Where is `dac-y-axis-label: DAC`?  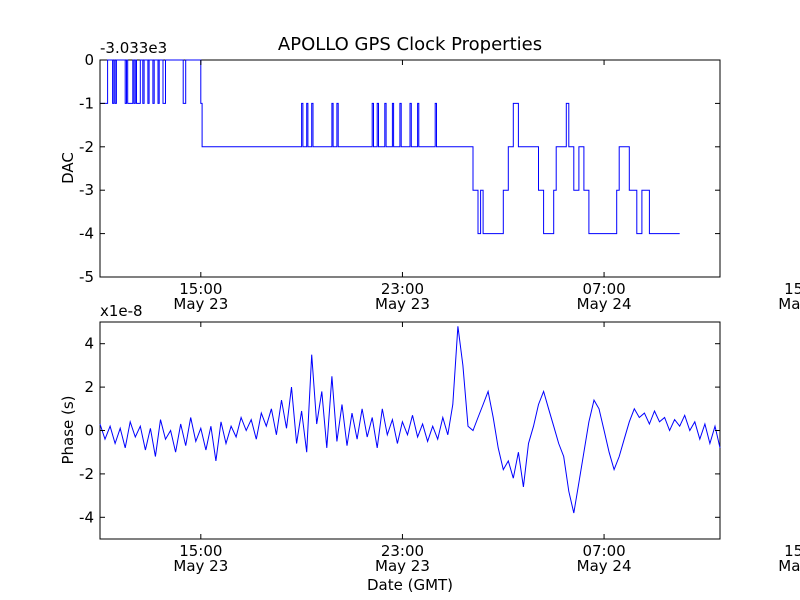
dac-y-axis-label: DAC is located at coordinates (68, 168).